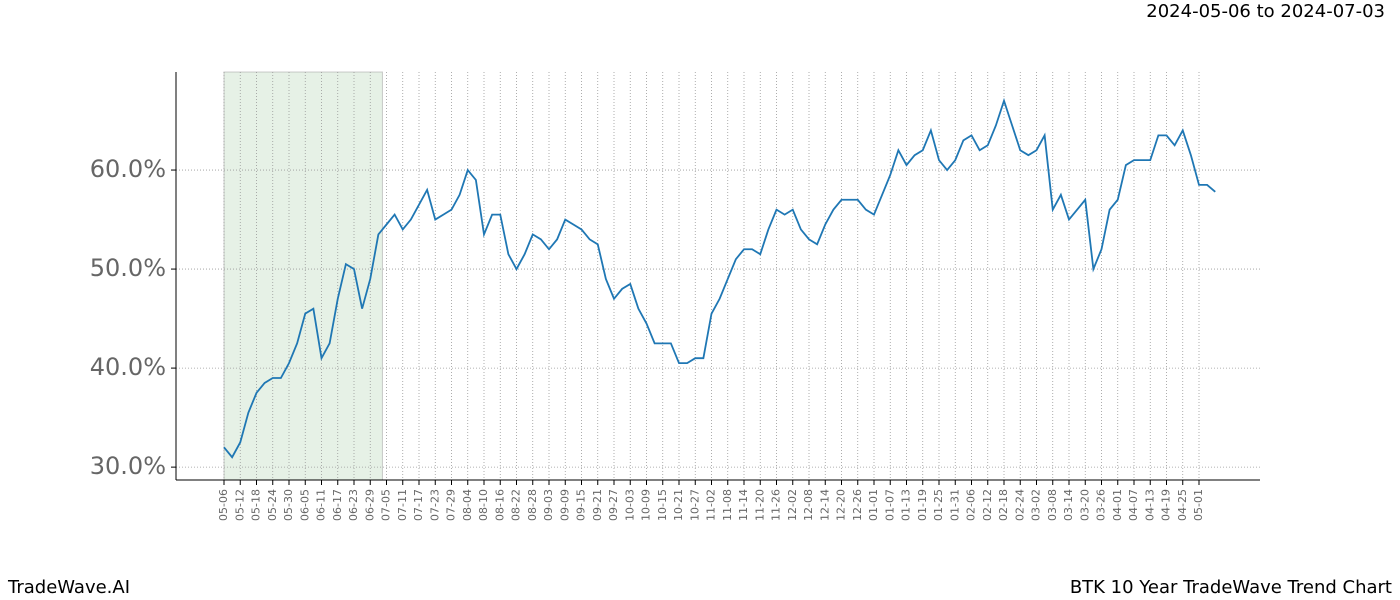  Describe the element at coordinates (1019, 505) in the screenshot. I see `x-tick-label: 02-24` at that location.